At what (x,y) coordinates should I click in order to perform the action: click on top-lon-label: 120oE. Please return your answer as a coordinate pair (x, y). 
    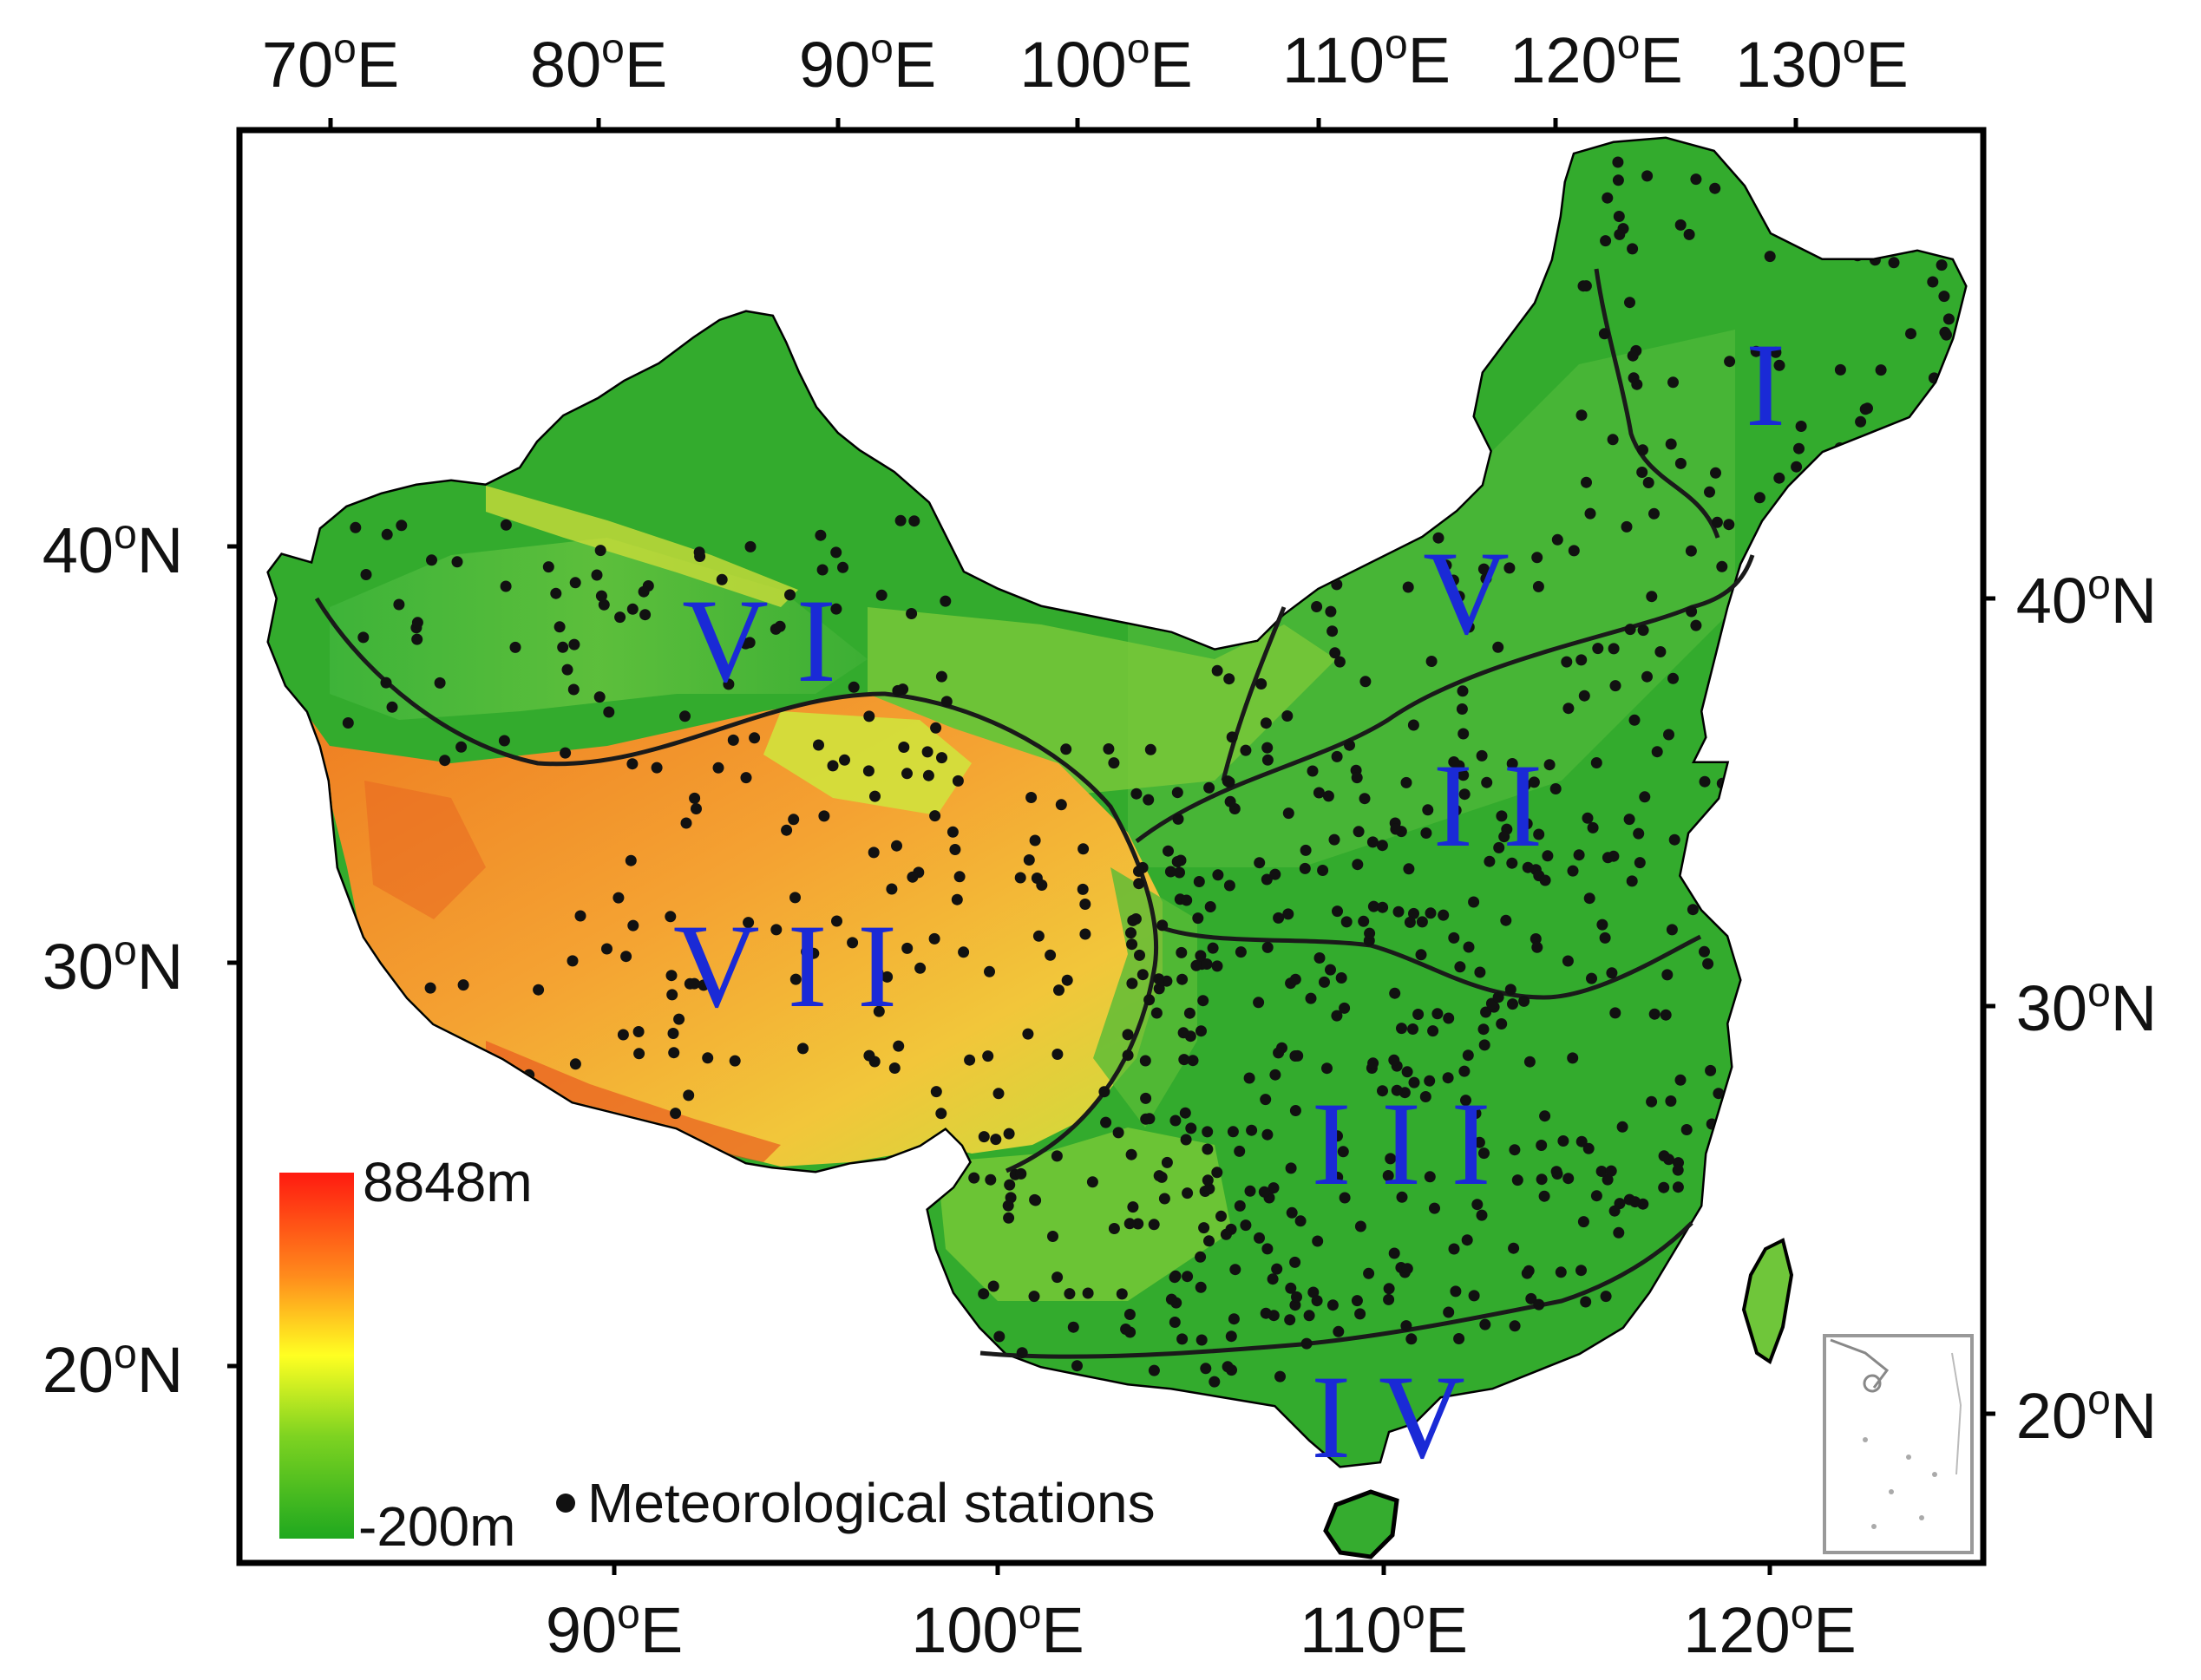
    Looking at the image, I should click on (1596, 59).